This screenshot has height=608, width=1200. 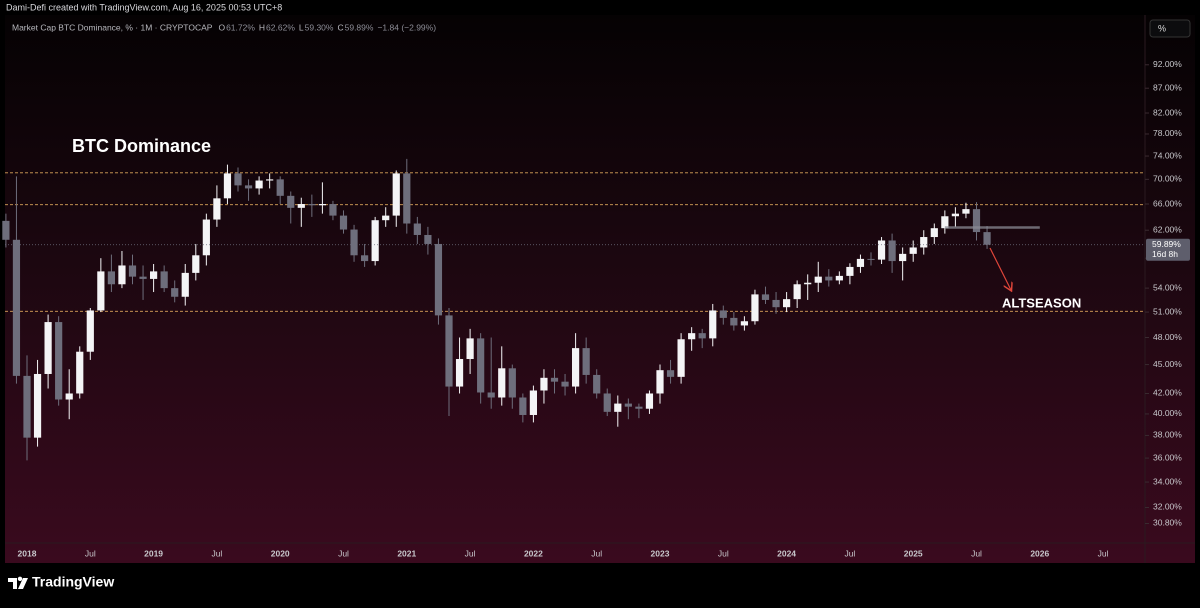 I want to click on y-tick-label: 78.00%, so click(x=1167, y=133).